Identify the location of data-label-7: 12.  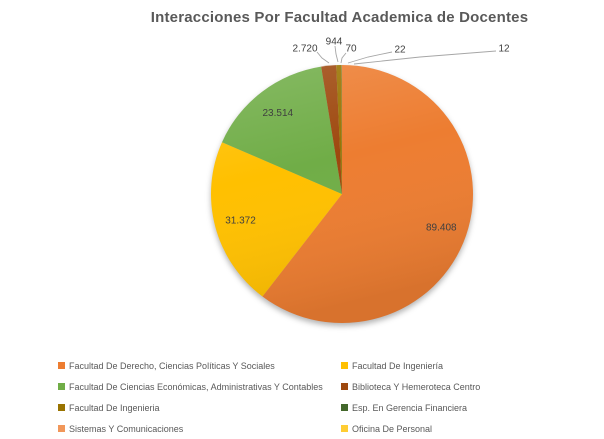
(504, 49).